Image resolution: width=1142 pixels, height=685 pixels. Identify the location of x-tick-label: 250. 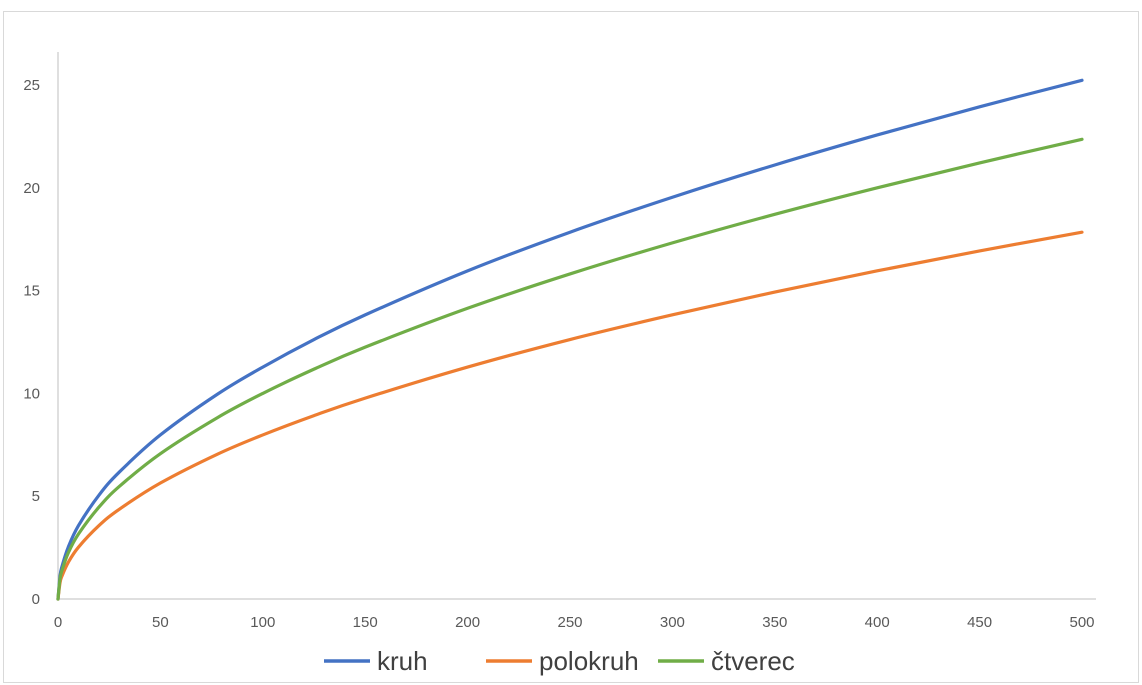
(569, 622).